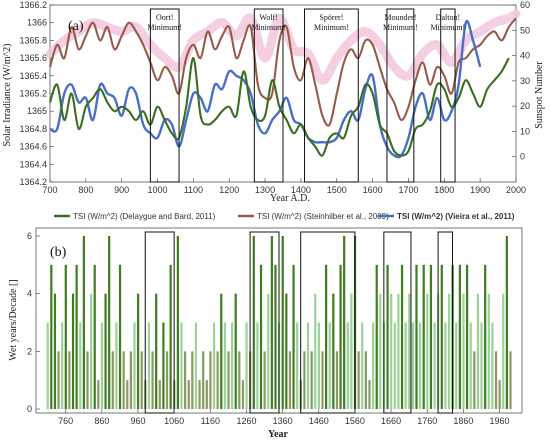 The height and width of the screenshot is (443, 550). What do you see at coordinates (539, 95) in the screenshot?
I see `panel-a-ylabel-right: Sunspot Number` at bounding box center [539, 95].